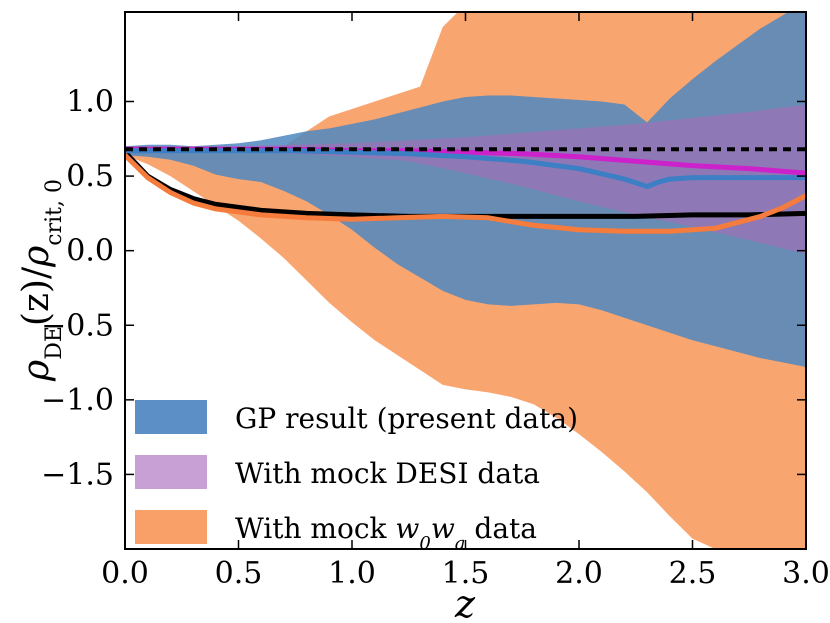  What do you see at coordinates (466, 573) in the screenshot?
I see `x-tick-label: 1.5` at bounding box center [466, 573].